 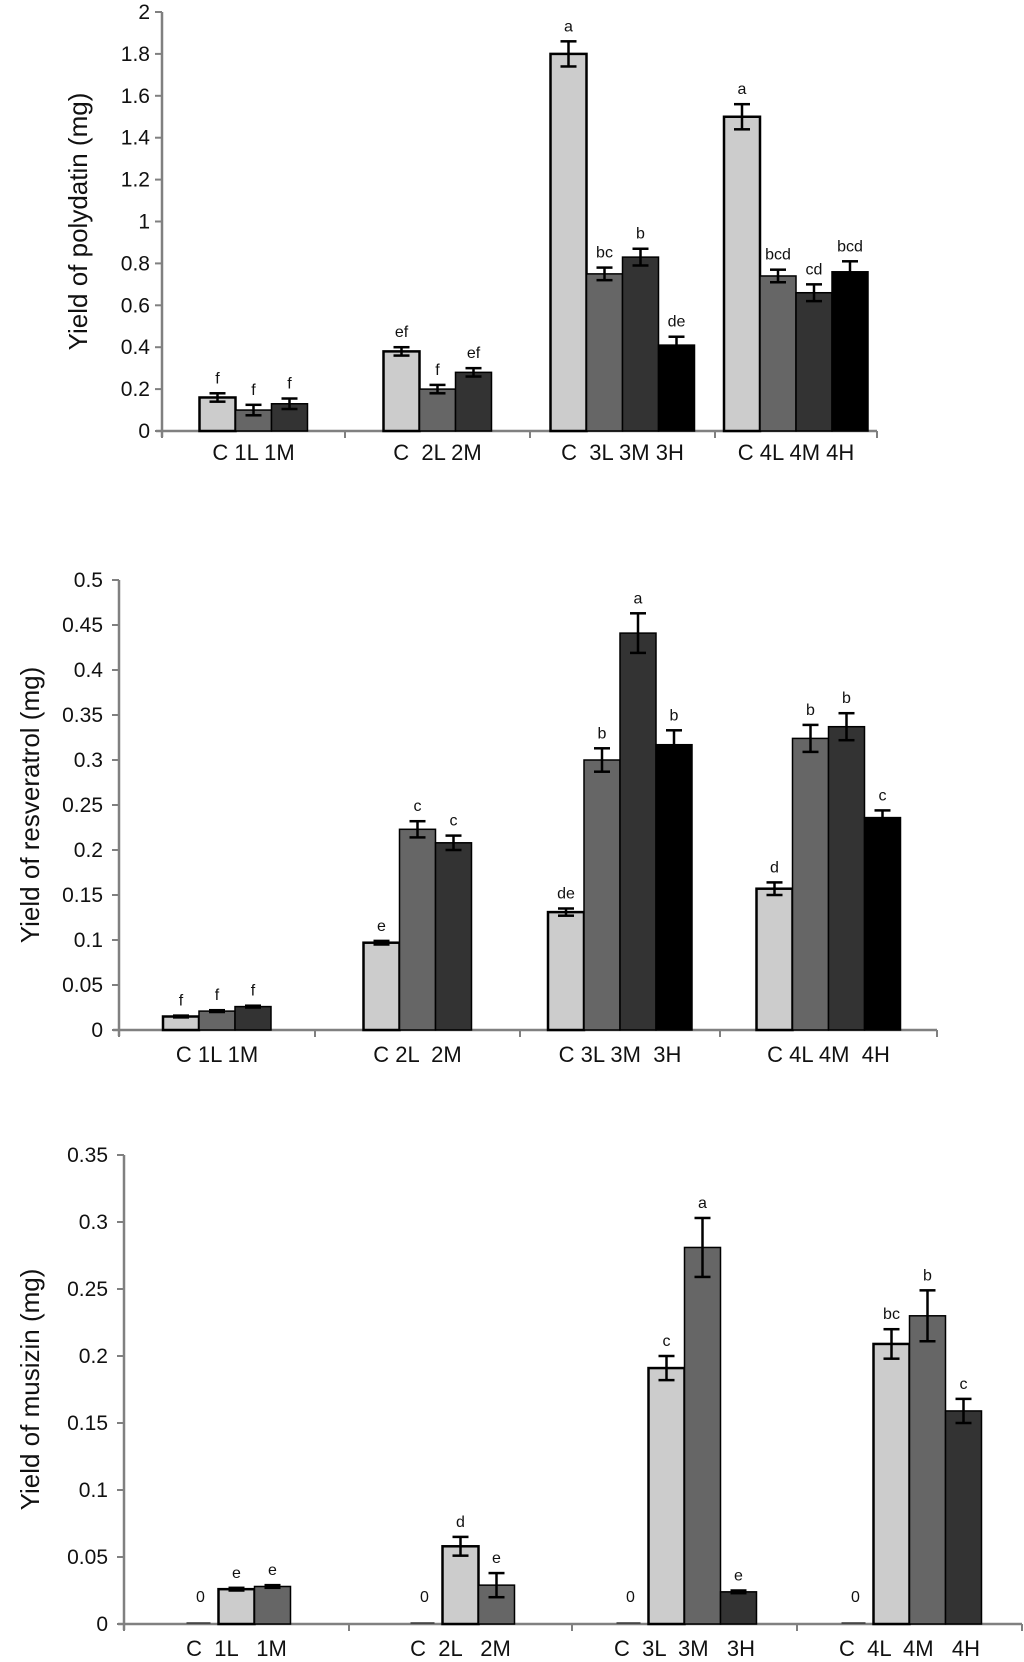 What do you see at coordinates (93, 1222) in the screenshot?
I see `y-tick-label: 0.3` at bounding box center [93, 1222].